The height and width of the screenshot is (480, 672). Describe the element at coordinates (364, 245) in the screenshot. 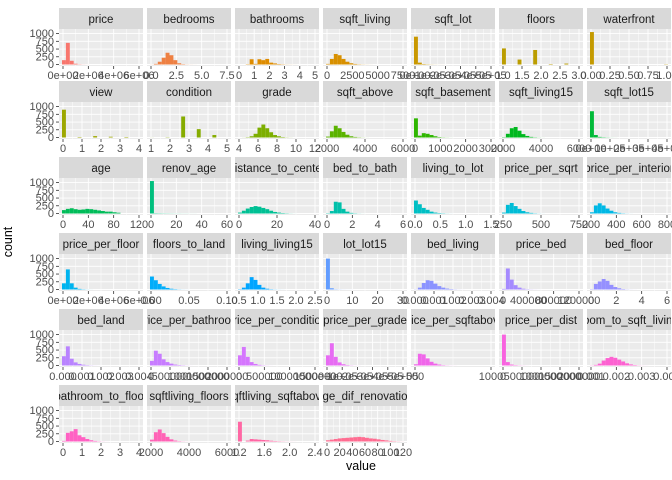

I see `facet-strip-label: lot_lot15` at that location.